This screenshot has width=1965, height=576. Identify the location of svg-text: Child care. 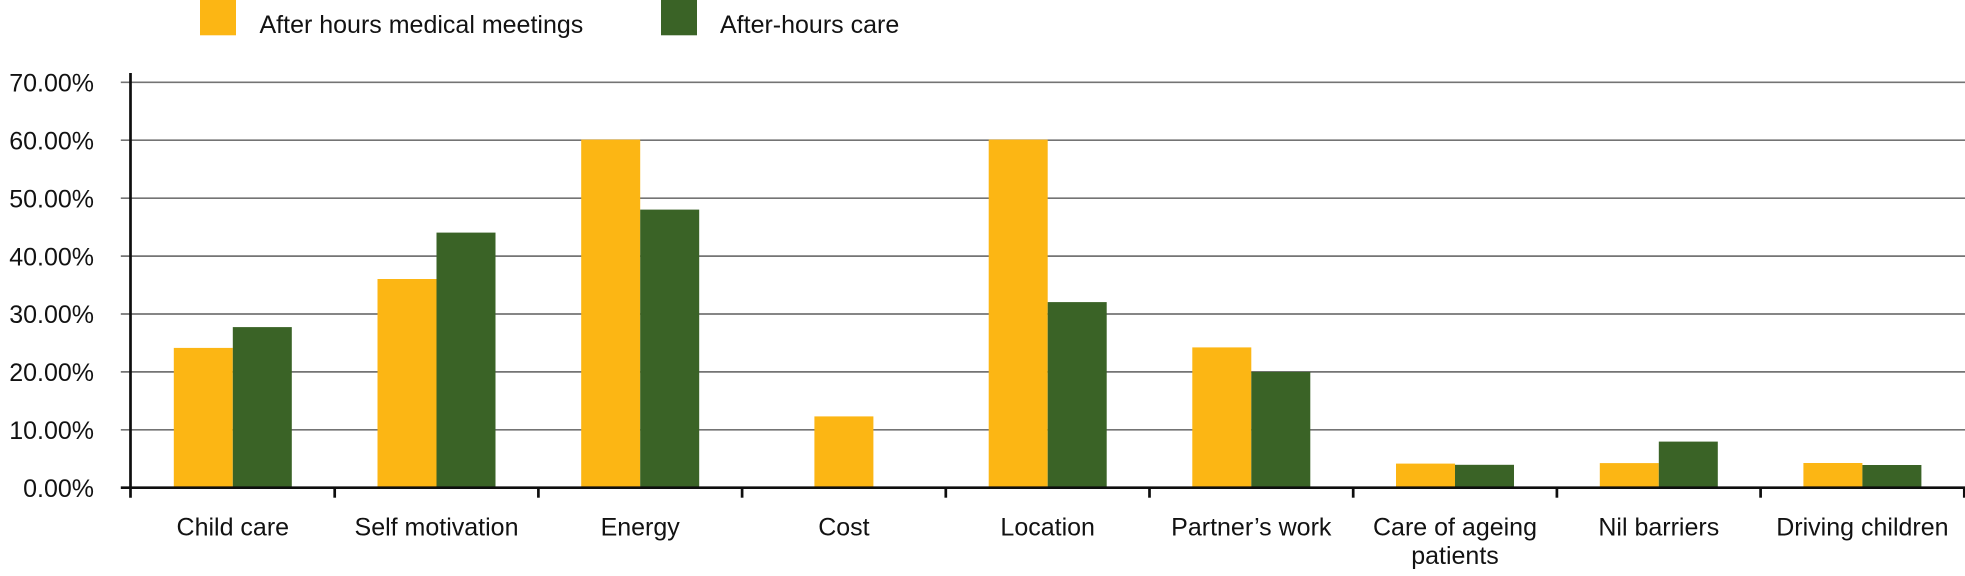
(233, 528).